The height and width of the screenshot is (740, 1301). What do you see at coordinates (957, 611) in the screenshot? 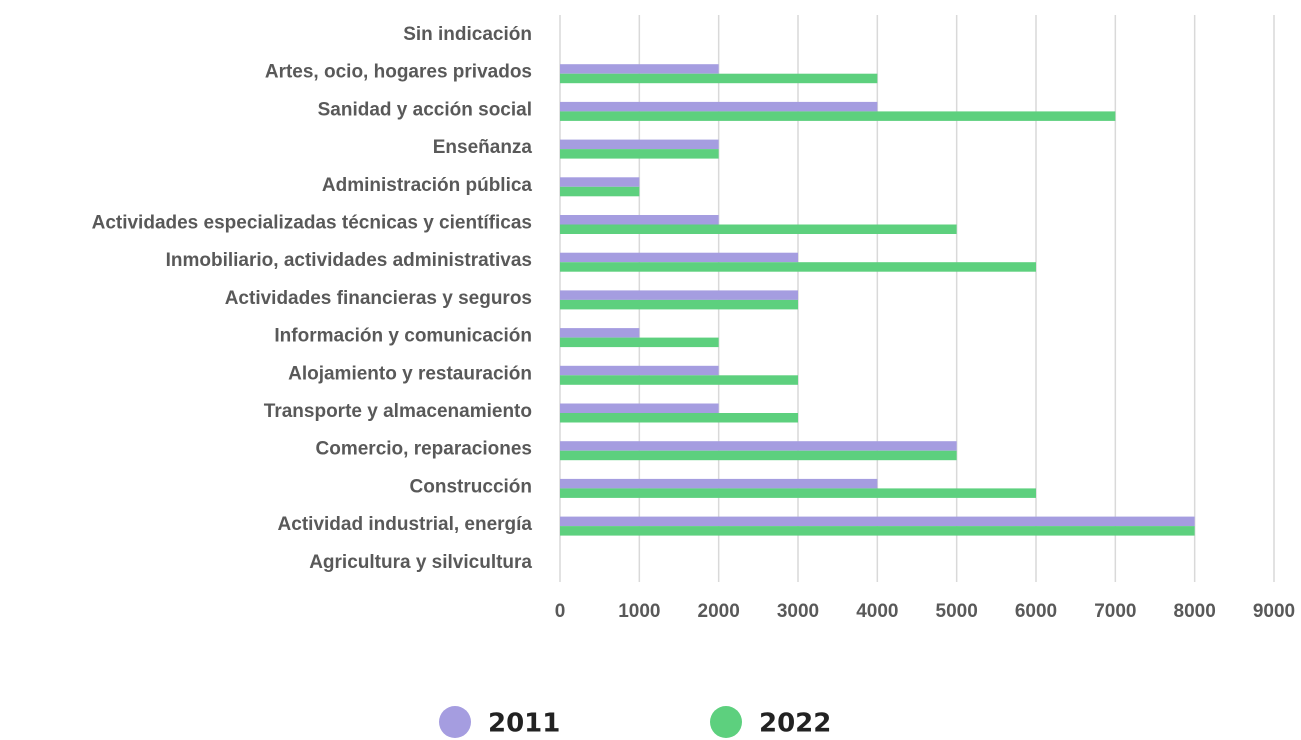
I see `x-tick-label: 5000` at bounding box center [957, 611].